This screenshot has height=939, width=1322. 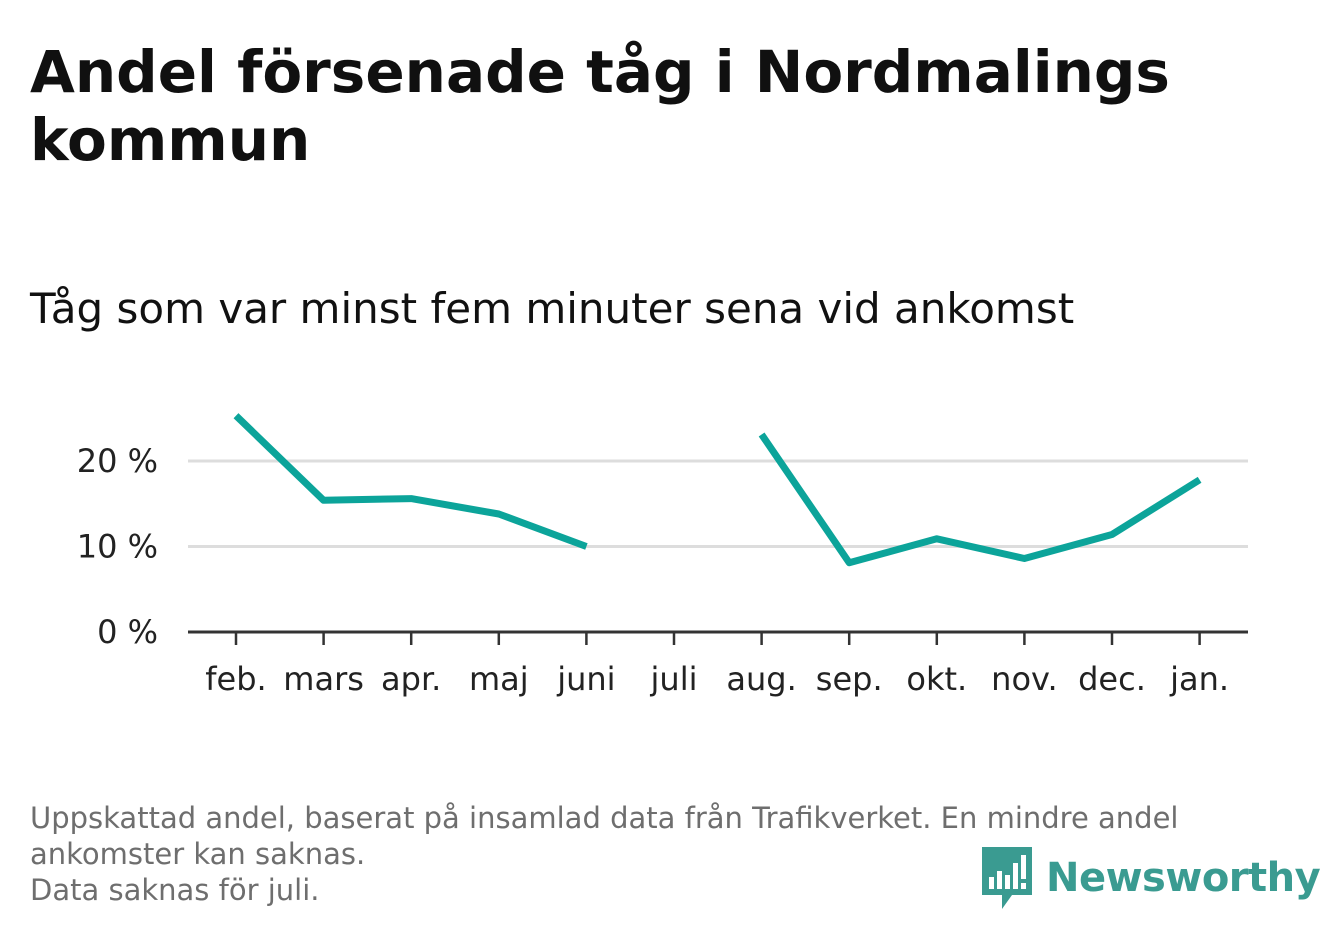 What do you see at coordinates (761, 679) in the screenshot?
I see `x-tick-label: aug.` at bounding box center [761, 679].